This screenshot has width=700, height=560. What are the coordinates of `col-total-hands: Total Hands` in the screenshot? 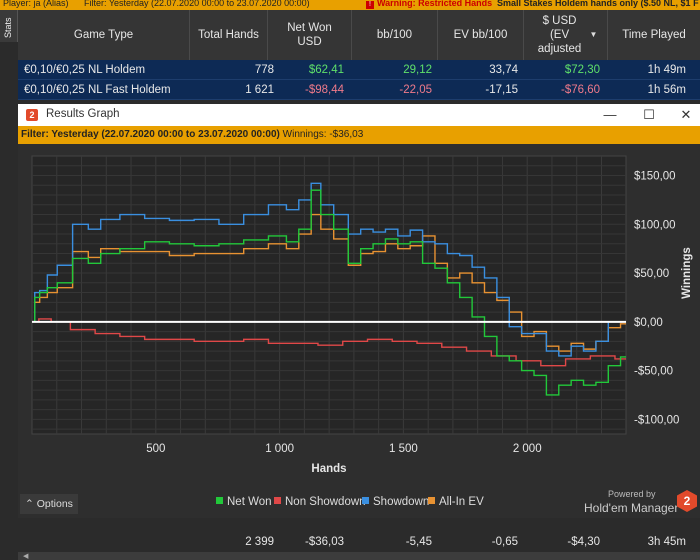 It's located at (229, 35).